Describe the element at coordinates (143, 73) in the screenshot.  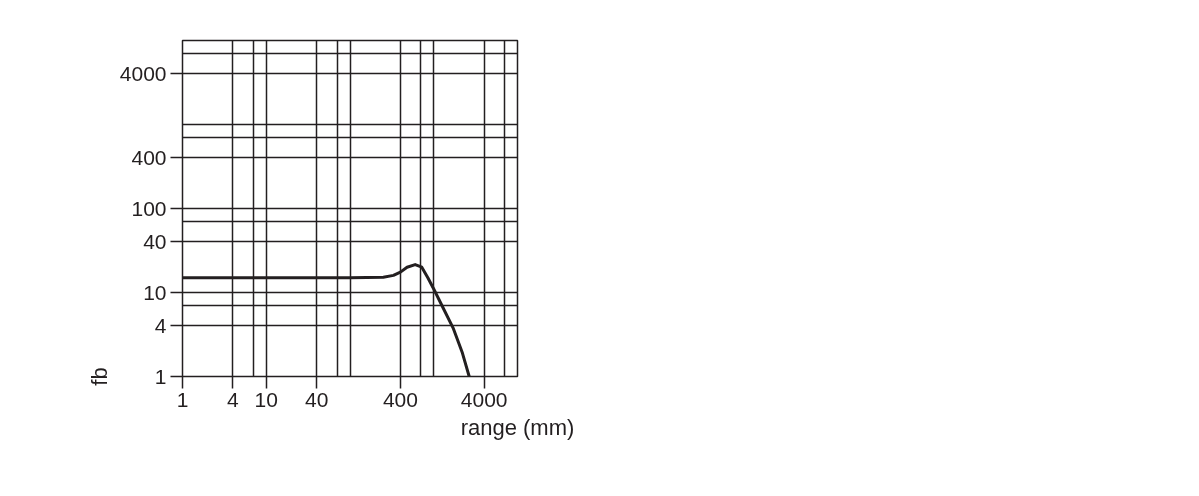
I see `y-tick-label: 4000` at that location.